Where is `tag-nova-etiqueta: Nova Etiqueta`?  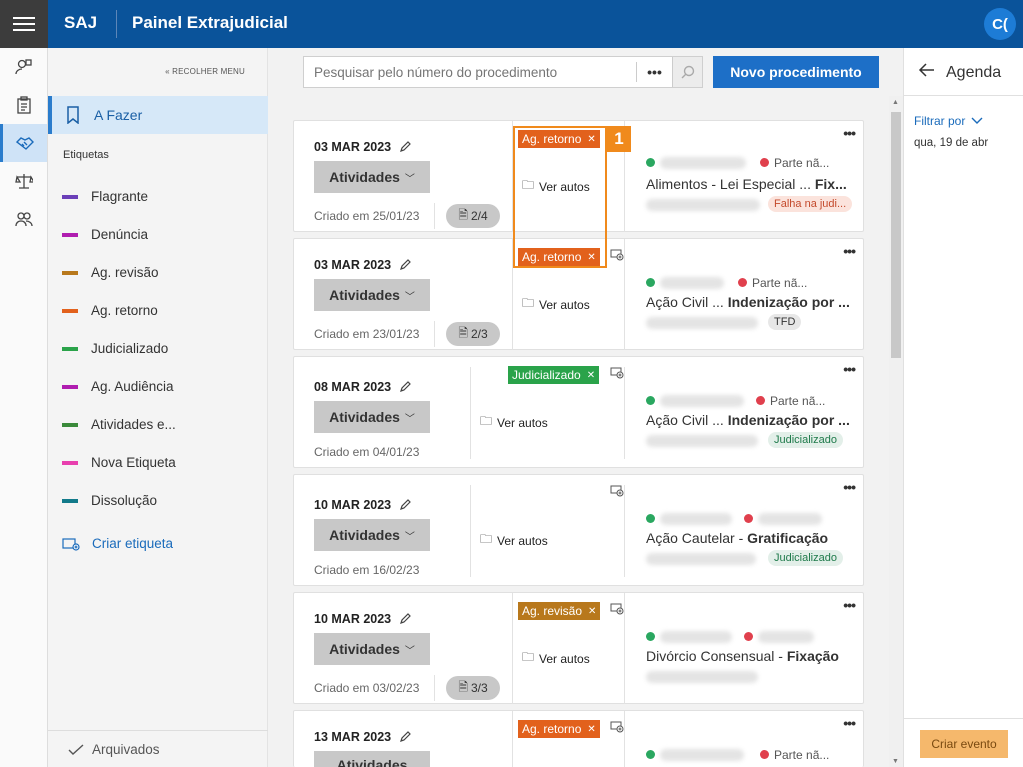
tag-nova-etiqueta: Nova Etiqueta is located at coordinates (119, 462).